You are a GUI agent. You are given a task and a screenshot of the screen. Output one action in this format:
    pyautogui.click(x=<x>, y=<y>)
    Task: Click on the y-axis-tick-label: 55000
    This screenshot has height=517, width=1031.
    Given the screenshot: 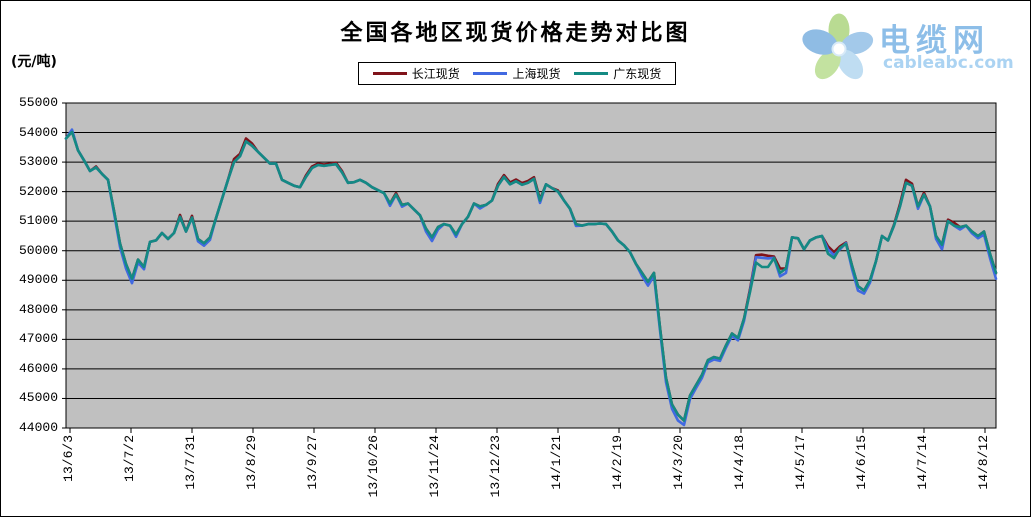 What is the action you would take?
    pyautogui.click(x=38, y=102)
    